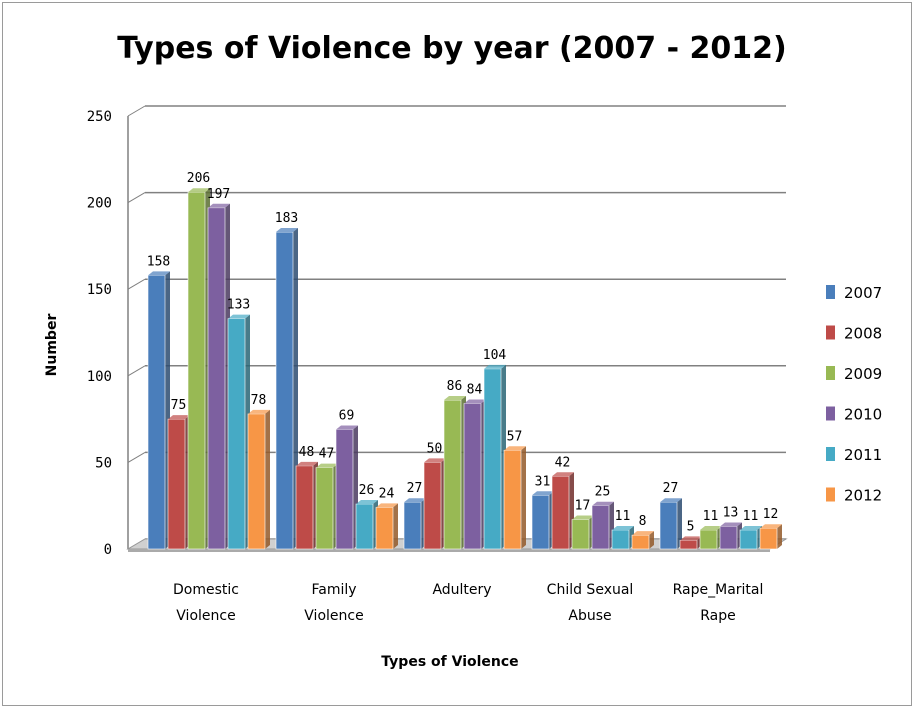 This screenshot has width=916, height=710. I want to click on floor-edge, so click(449, 550).